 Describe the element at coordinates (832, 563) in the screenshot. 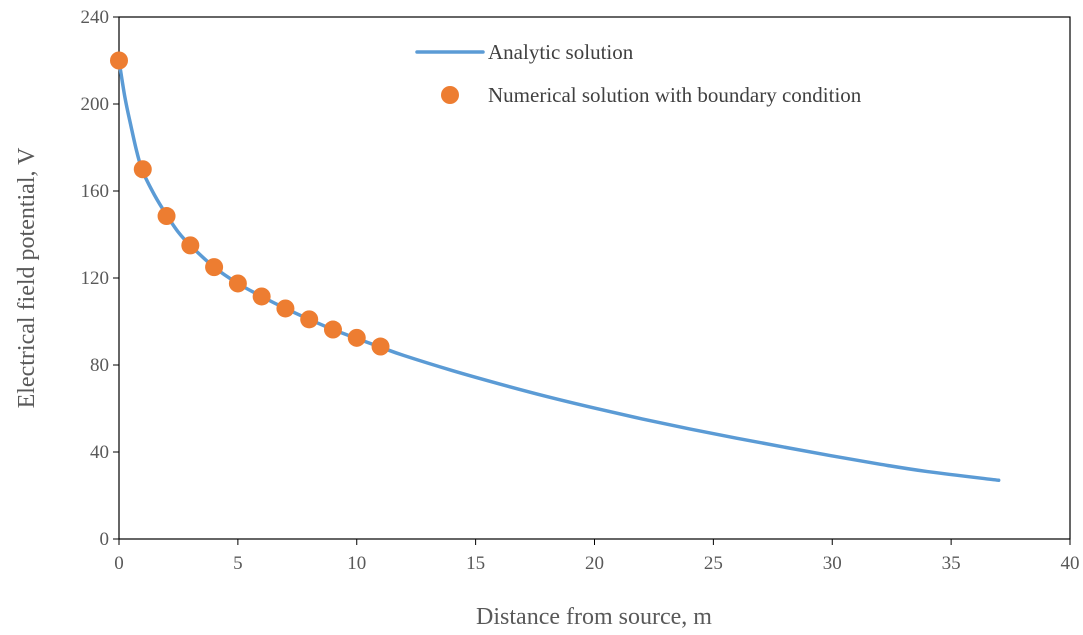

I see `x-tick-label: 30` at that location.